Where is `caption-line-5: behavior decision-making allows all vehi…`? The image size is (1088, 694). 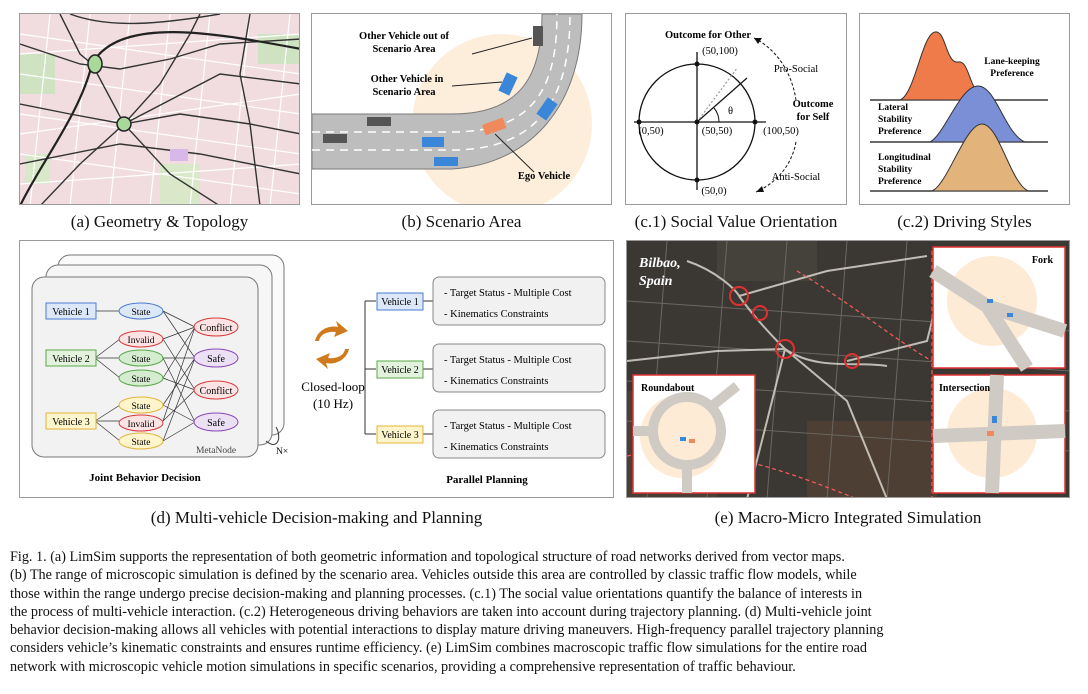
caption-line-5: behavior decision-making allows all vehi… is located at coordinates (447, 630).